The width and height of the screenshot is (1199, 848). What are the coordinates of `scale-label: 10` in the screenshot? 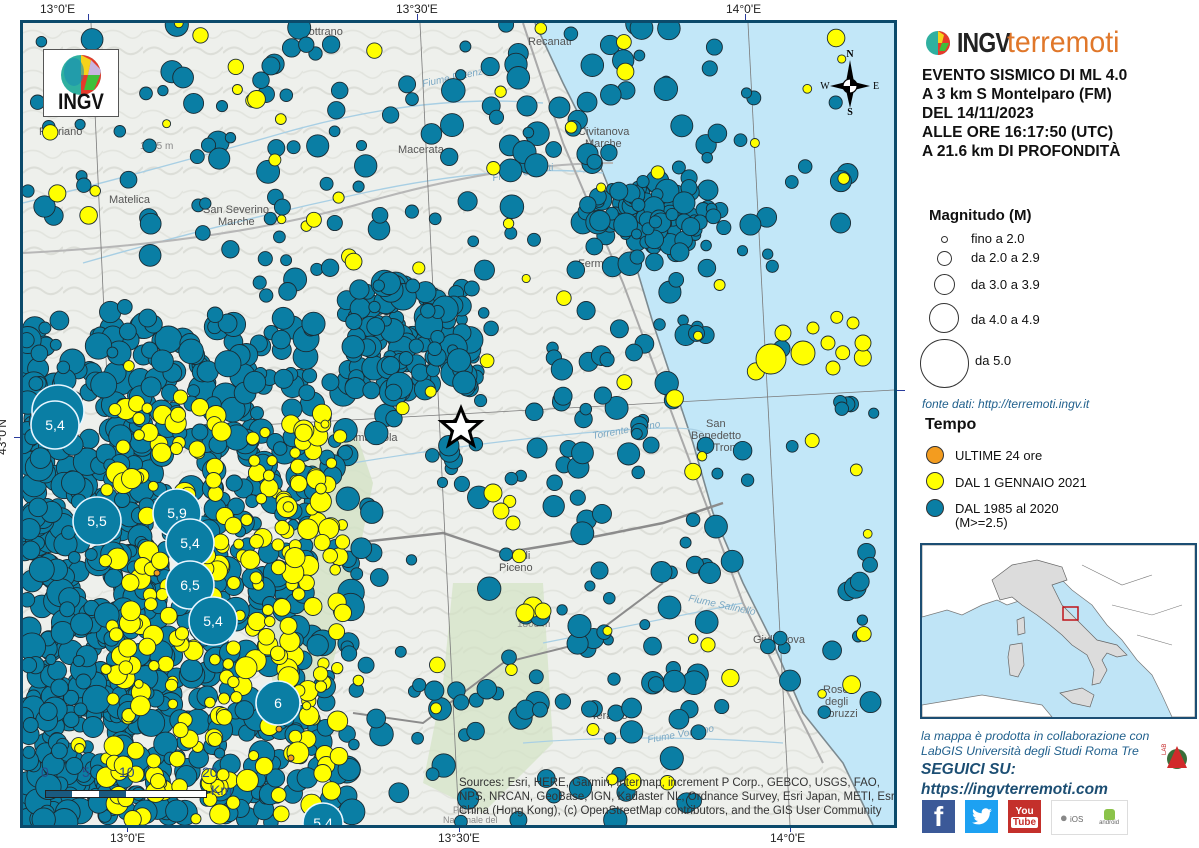 It's located at (127, 772).